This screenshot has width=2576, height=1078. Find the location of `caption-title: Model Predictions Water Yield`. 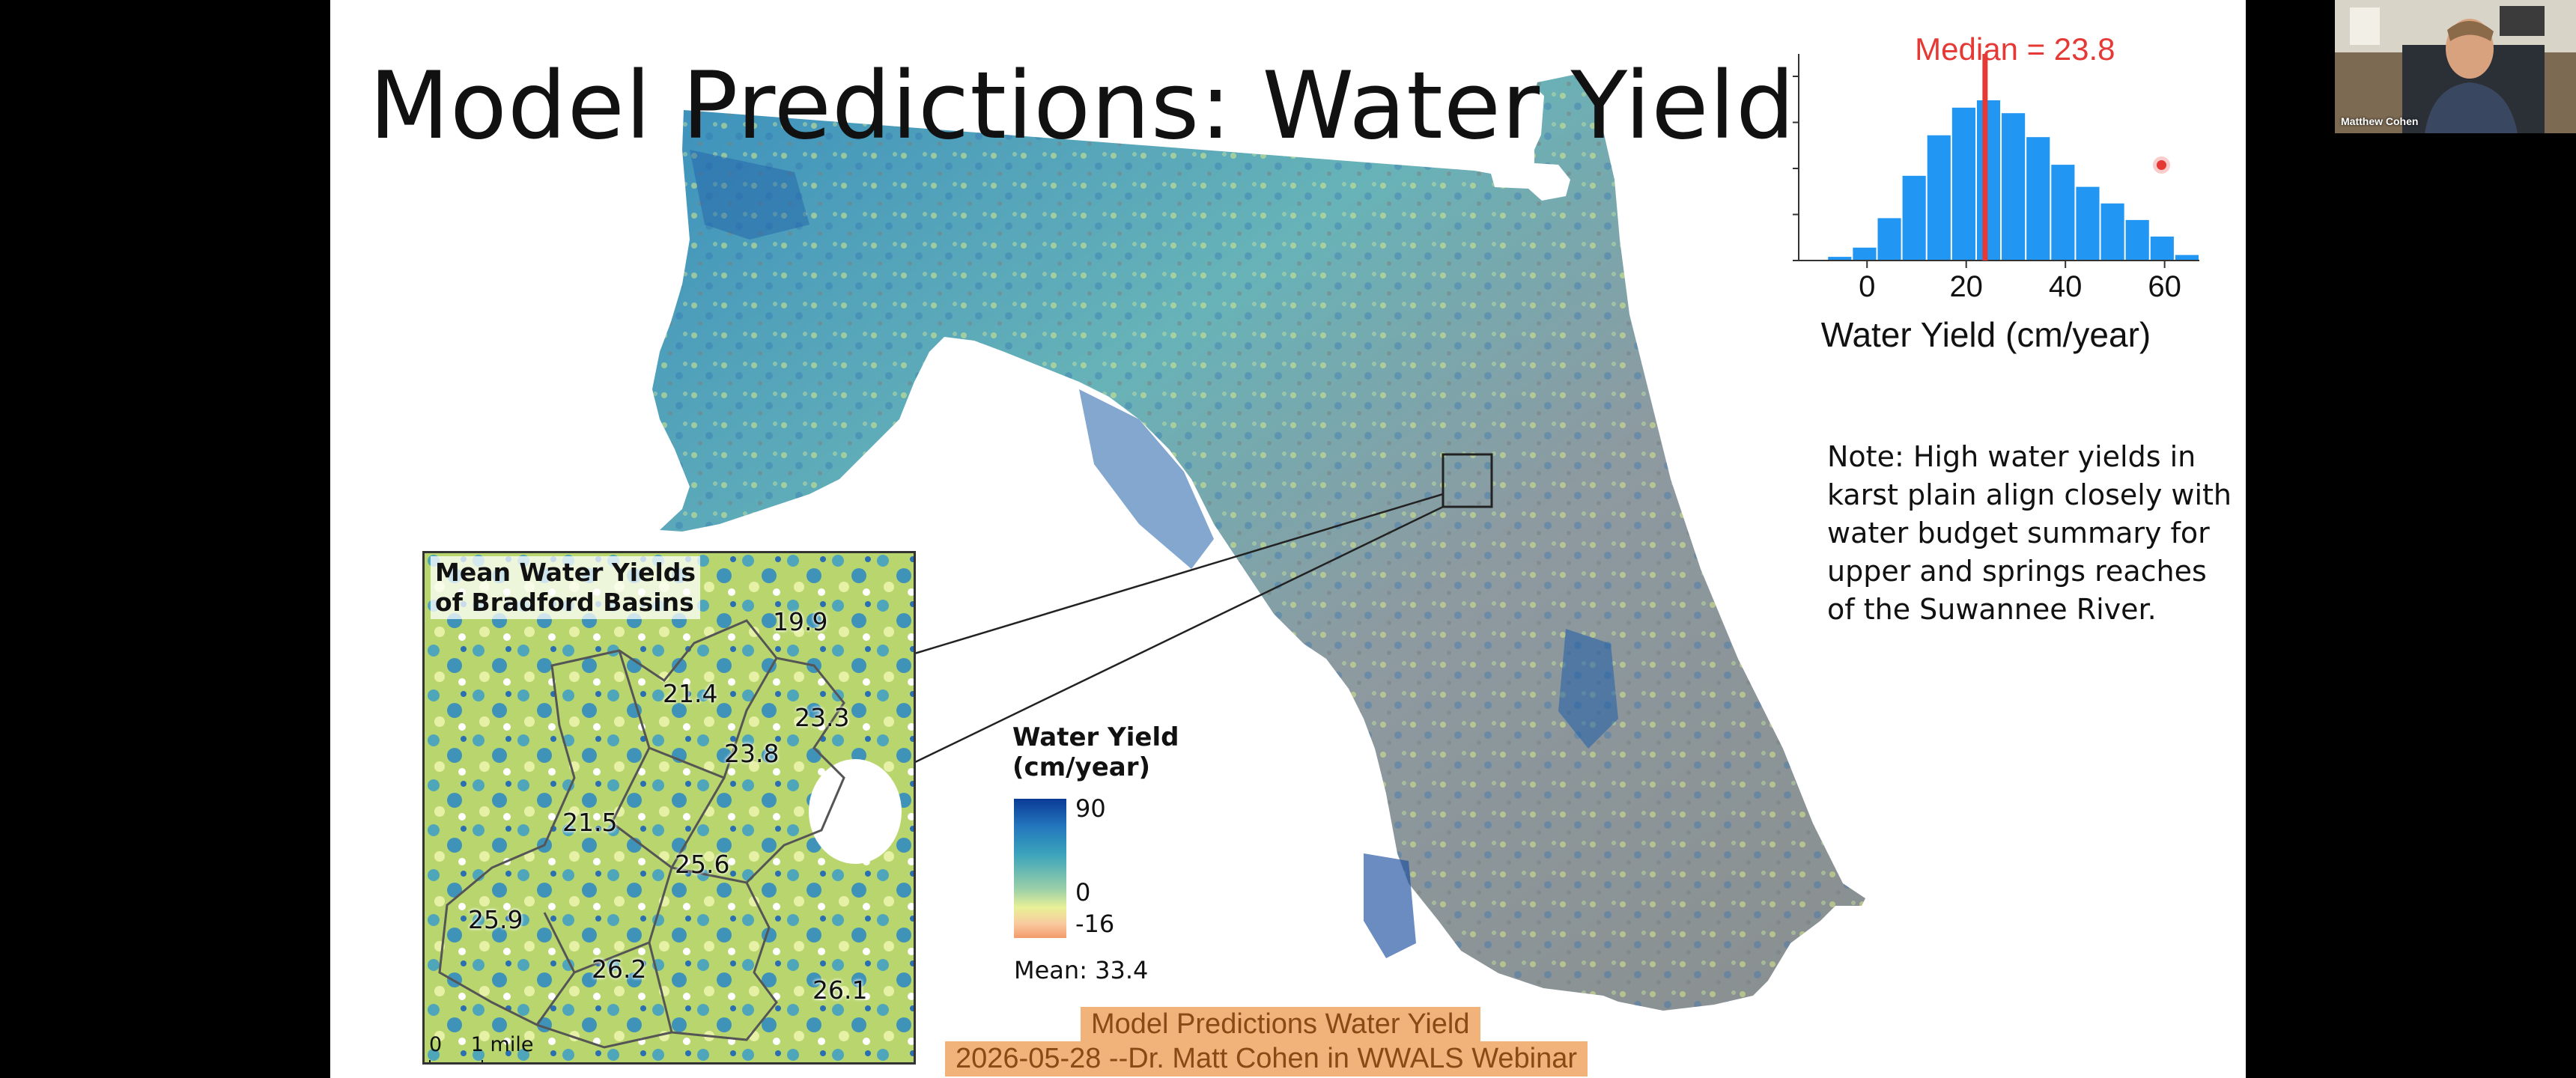

caption-title: Model Predictions Water Yield is located at coordinates (1280, 1024).